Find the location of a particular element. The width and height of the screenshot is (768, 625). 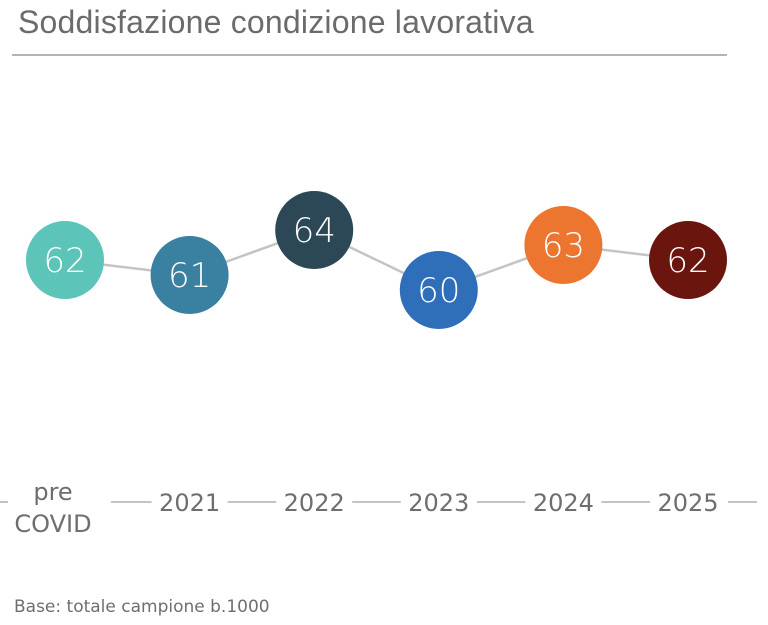

x-tick-label: 2021 is located at coordinates (189, 503).